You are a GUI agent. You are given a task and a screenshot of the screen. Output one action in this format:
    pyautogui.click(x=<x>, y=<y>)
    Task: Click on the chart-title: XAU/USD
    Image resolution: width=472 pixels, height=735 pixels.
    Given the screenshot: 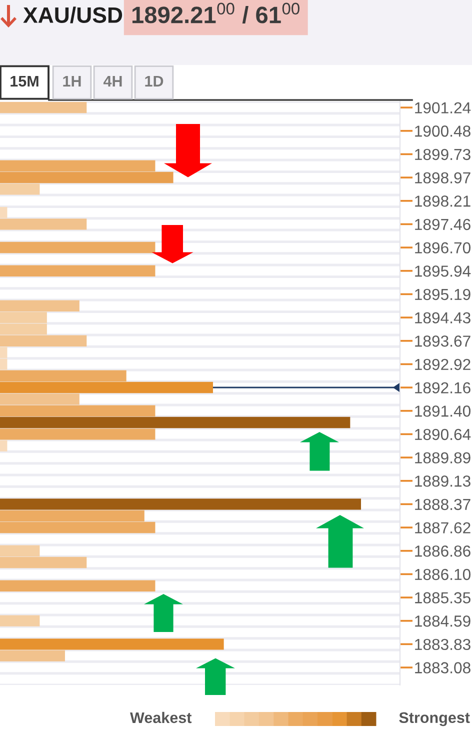 What is the action you would take?
    pyautogui.click(x=72, y=15)
    